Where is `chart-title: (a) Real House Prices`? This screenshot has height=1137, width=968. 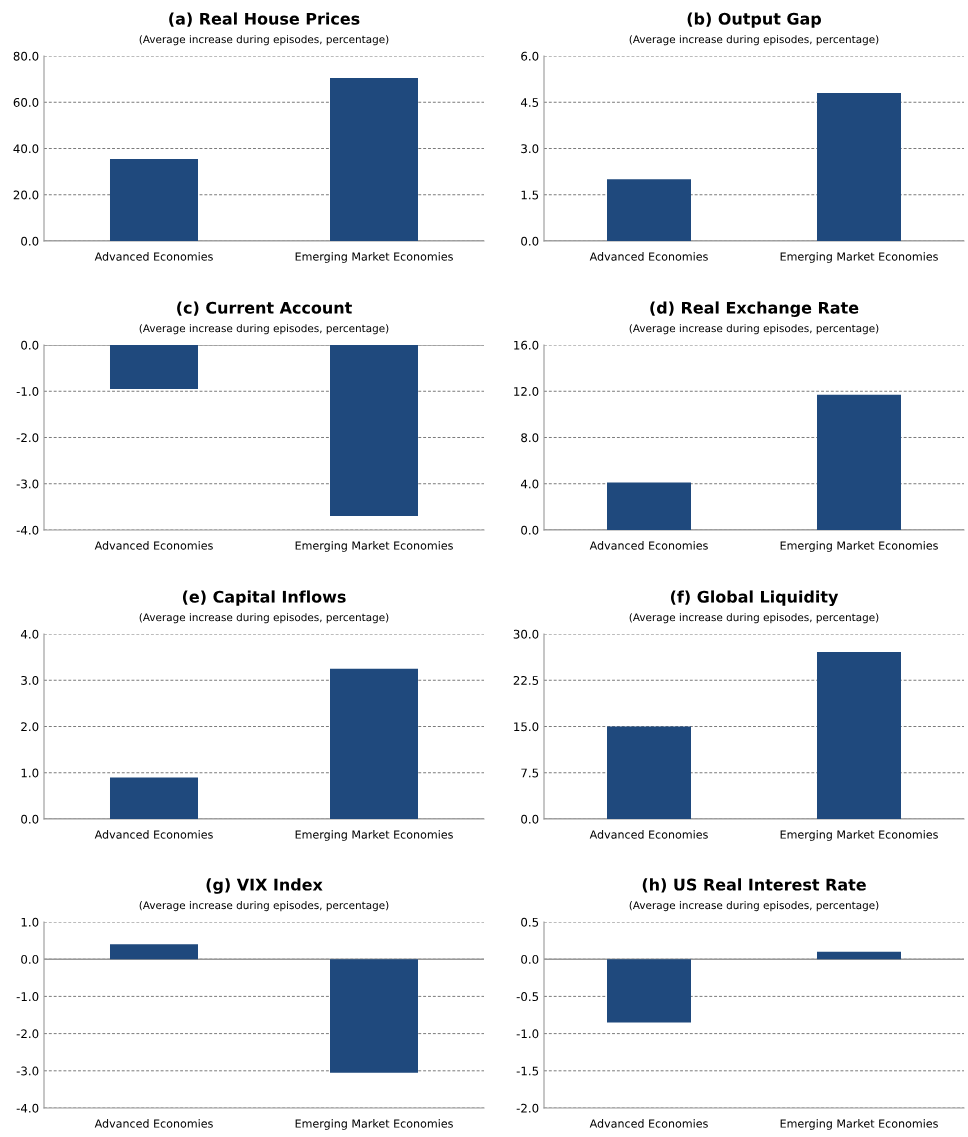 chart-title: (a) Real House Prices is located at coordinates (264, 19).